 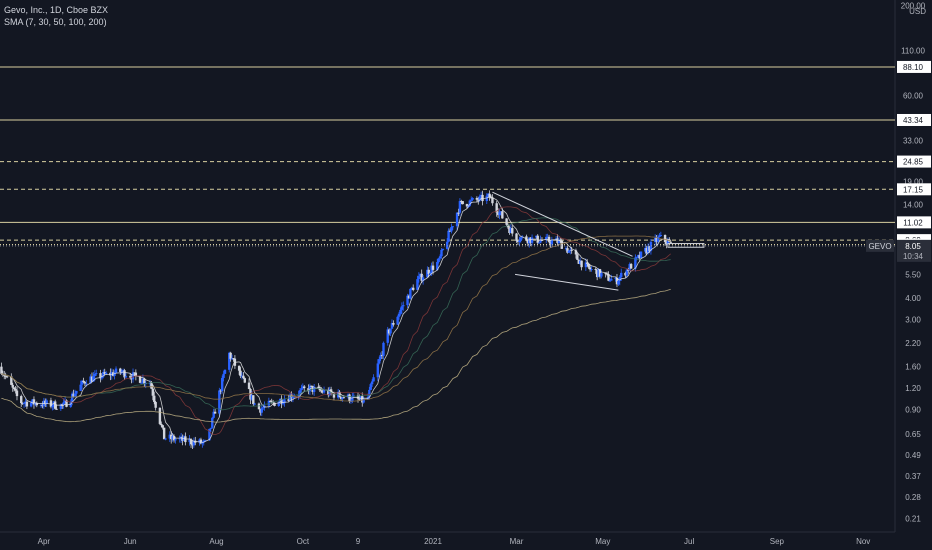 I want to click on y-tick-label: 0.49, so click(x=913, y=455).